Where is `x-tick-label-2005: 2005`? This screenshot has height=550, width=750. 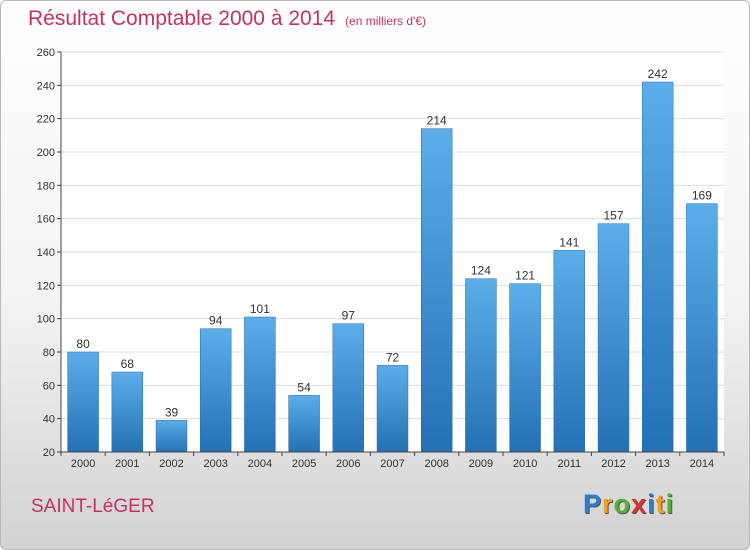 x-tick-label-2005: 2005 is located at coordinates (304, 464).